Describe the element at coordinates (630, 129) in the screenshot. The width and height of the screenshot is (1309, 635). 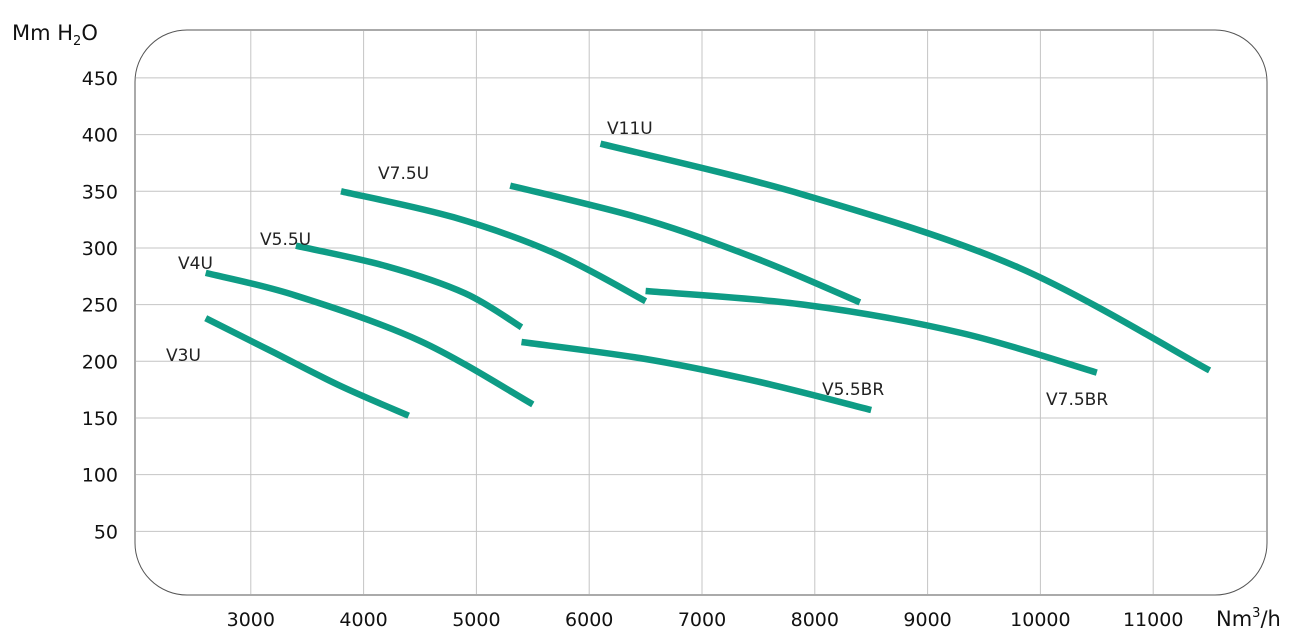
I see `series-label-7: V11U` at that location.